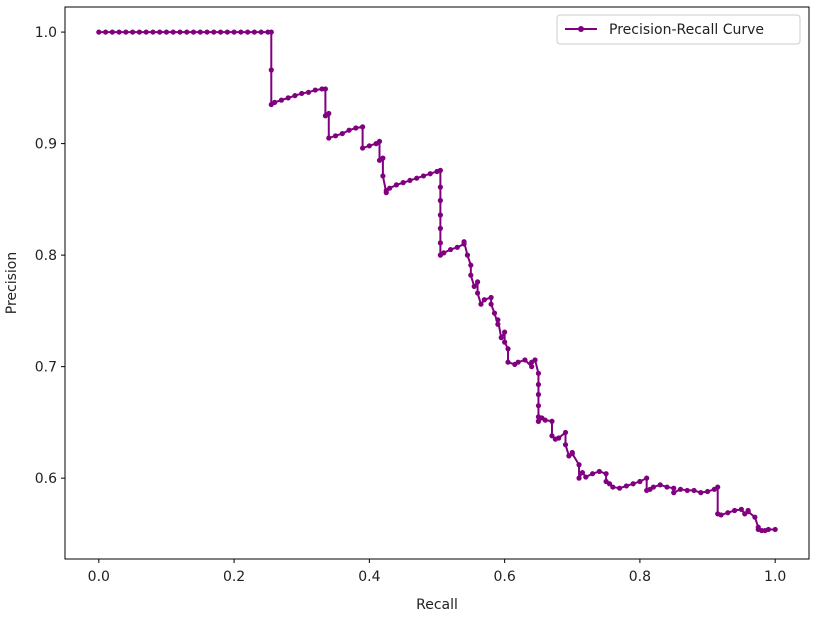 The width and height of the screenshot is (819, 619). What do you see at coordinates (46, 145) in the screenshot?
I see `y-tick-label: 0.9` at bounding box center [46, 145].